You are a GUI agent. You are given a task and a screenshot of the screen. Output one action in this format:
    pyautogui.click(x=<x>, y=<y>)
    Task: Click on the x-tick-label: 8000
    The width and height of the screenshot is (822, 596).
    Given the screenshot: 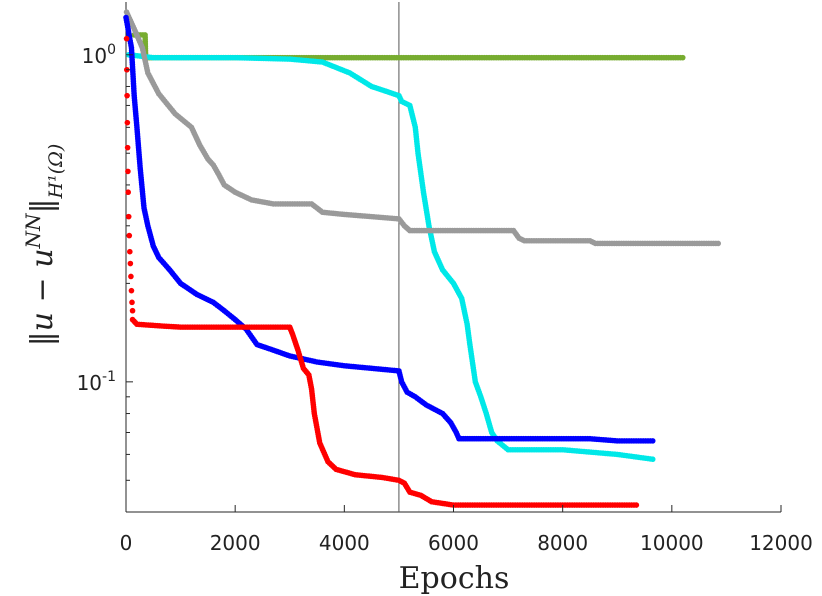 What is the action you would take?
    pyautogui.click(x=562, y=543)
    